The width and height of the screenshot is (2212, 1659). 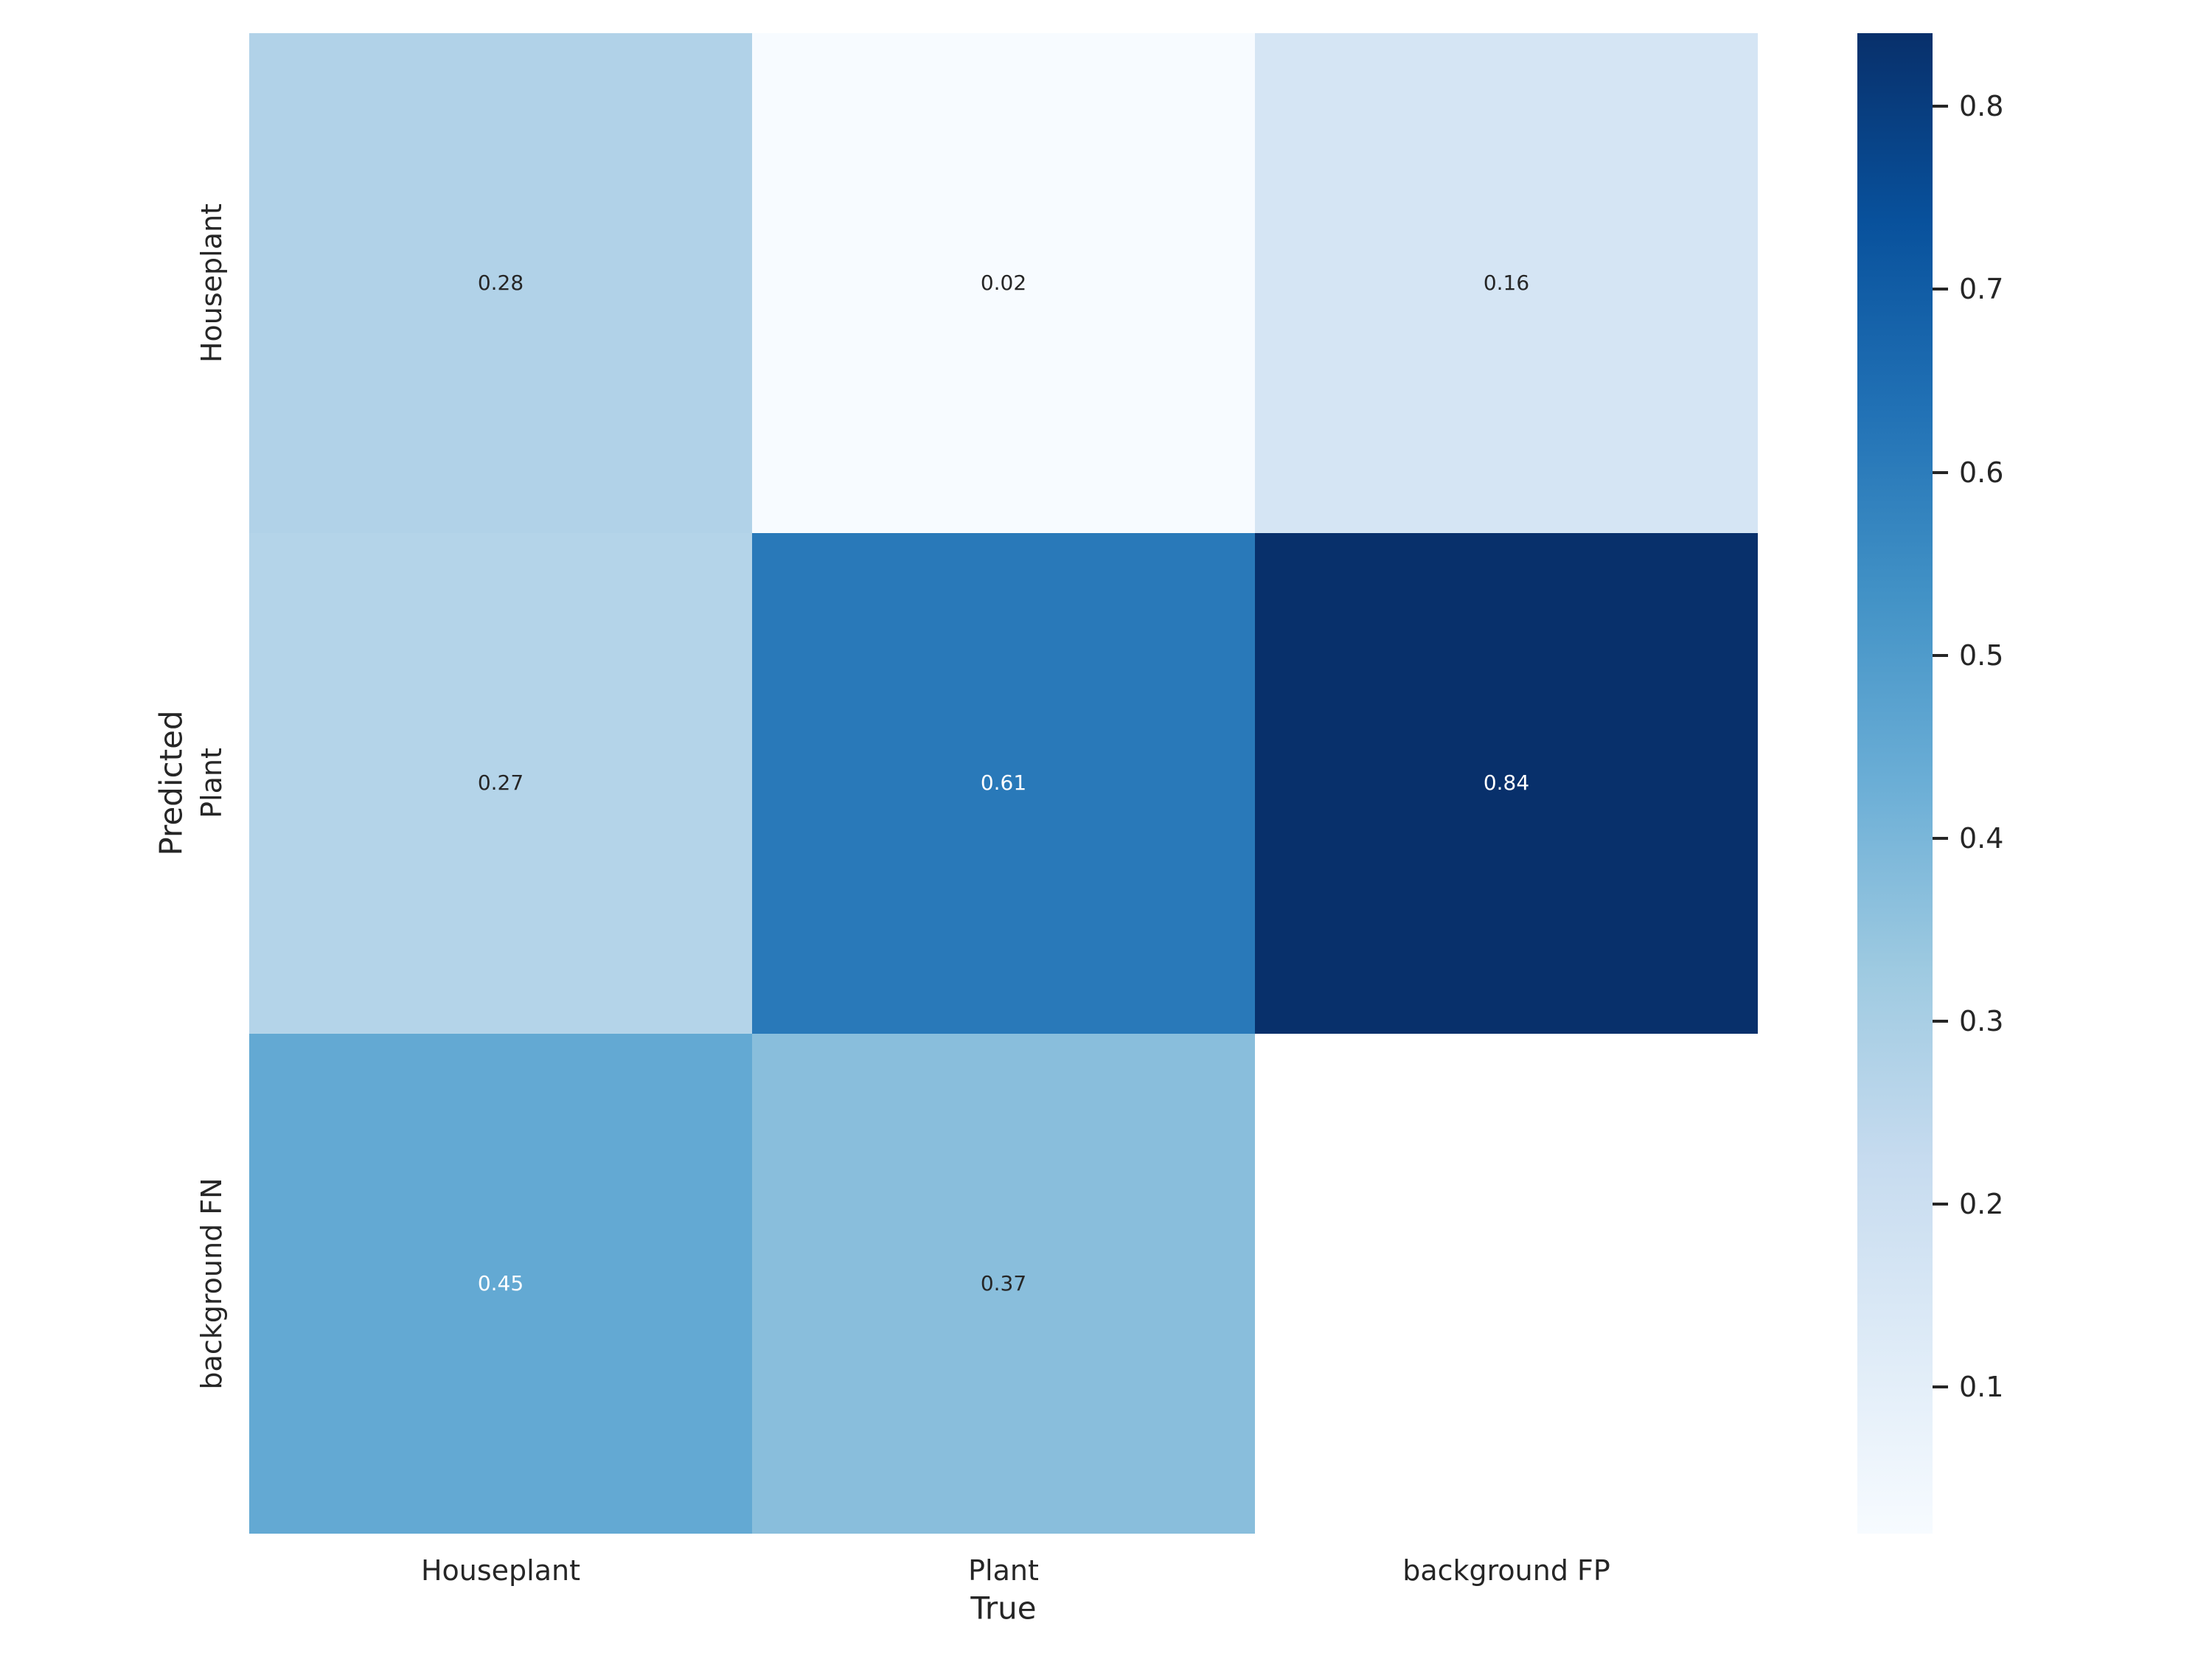 I want to click on x-tick-label: Houseplant, so click(x=500, y=1570).